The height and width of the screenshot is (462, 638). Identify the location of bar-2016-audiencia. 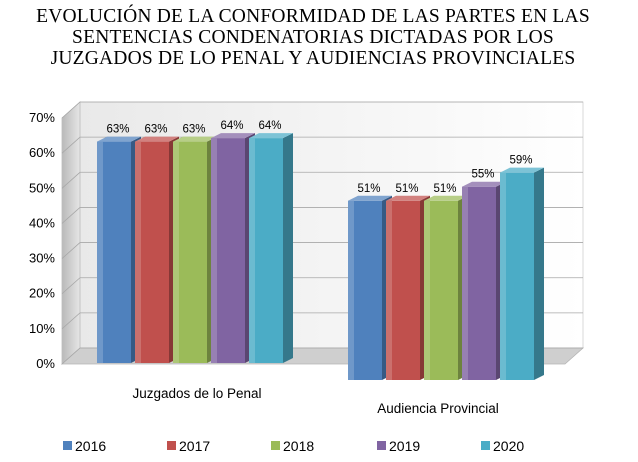
(370, 287).